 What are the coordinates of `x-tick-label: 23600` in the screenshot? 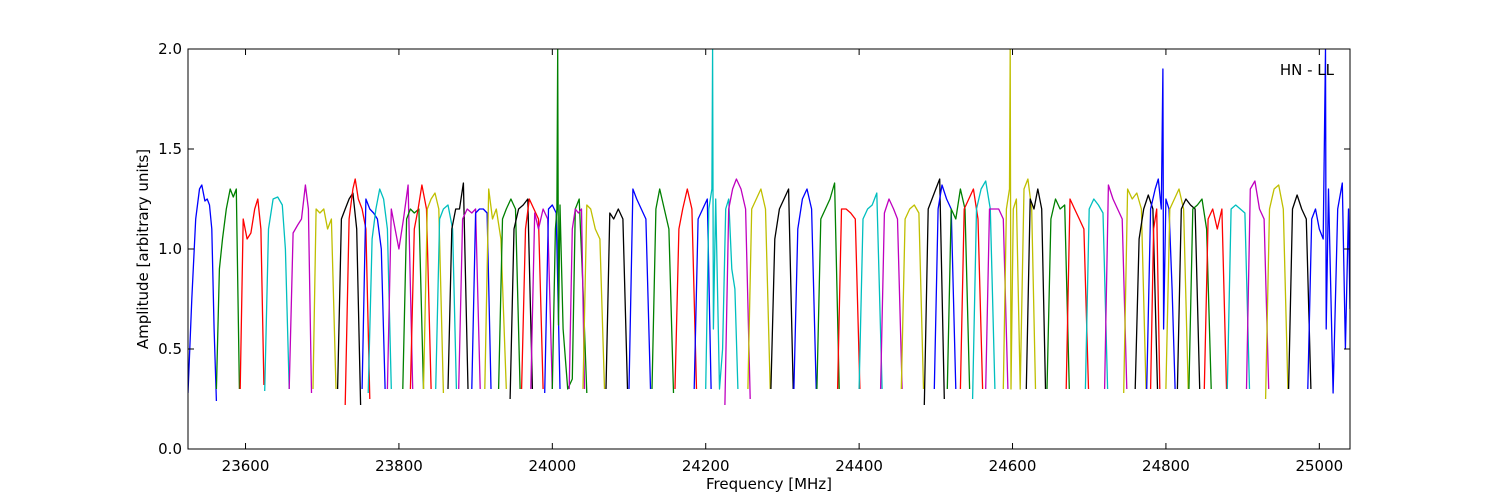 It's located at (246, 466).